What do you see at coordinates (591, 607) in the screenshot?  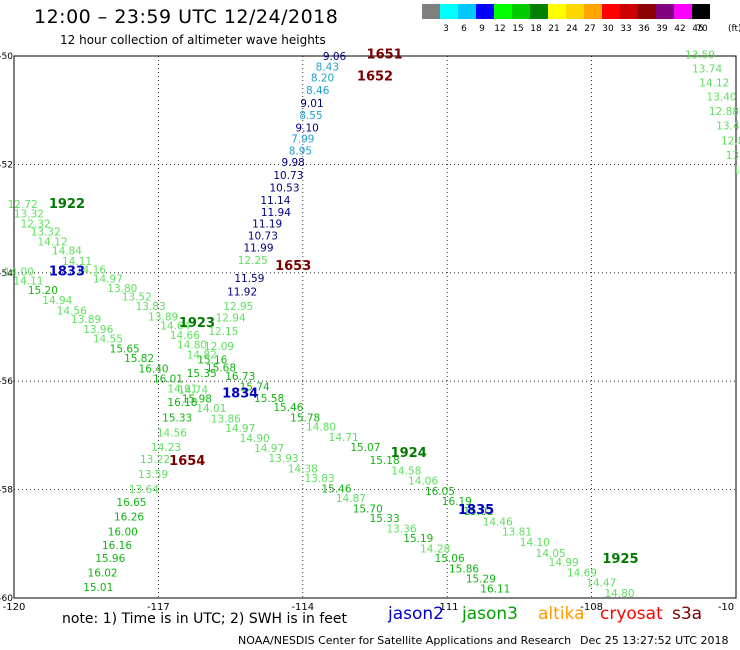 I see `lon-tick-label: -108` at bounding box center [591, 607].